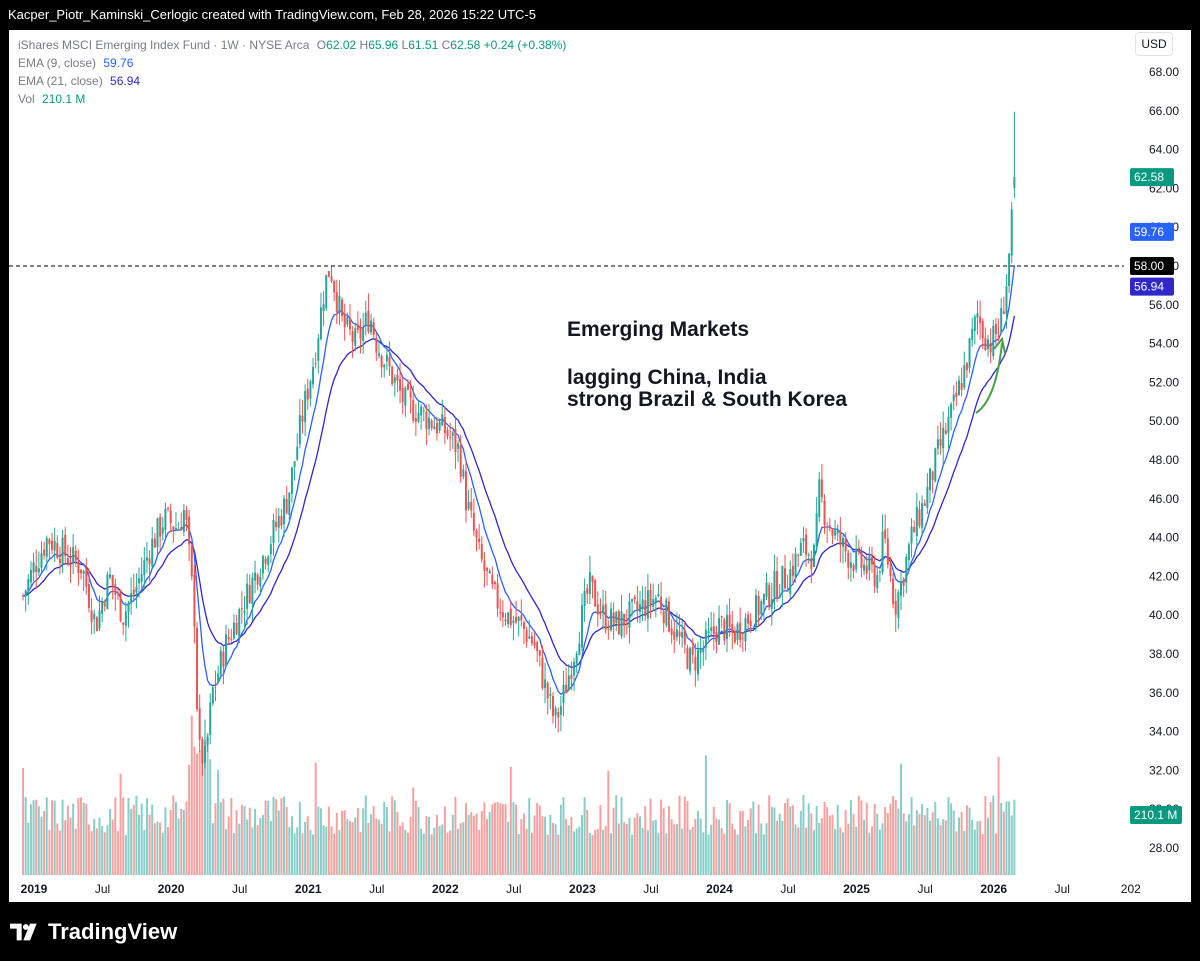 The height and width of the screenshot is (961, 1200). What do you see at coordinates (321, 45) in the screenshot?
I see `legend-open-label: O` at bounding box center [321, 45].